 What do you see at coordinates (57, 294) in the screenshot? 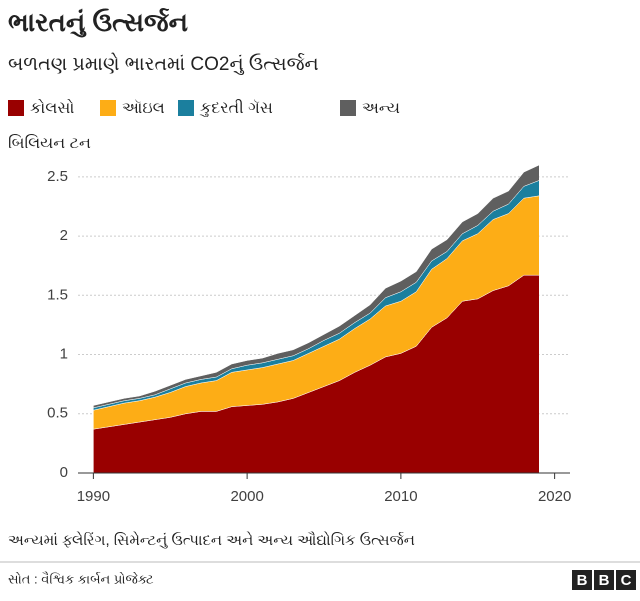
I see `y-tick-label: 1.5` at bounding box center [57, 294].